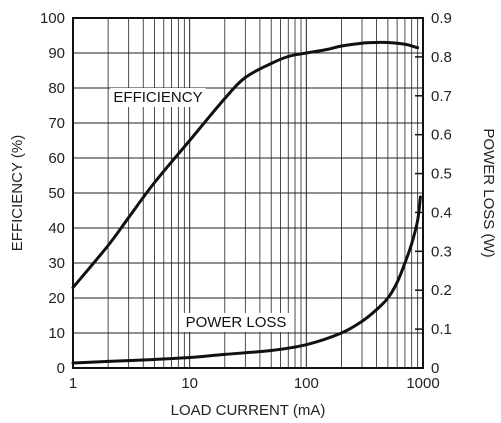 The width and height of the screenshot is (501, 423). Describe the element at coordinates (17, 193) in the screenshot. I see `left-y-axis-title: EFFICIENCY (%)` at that location.